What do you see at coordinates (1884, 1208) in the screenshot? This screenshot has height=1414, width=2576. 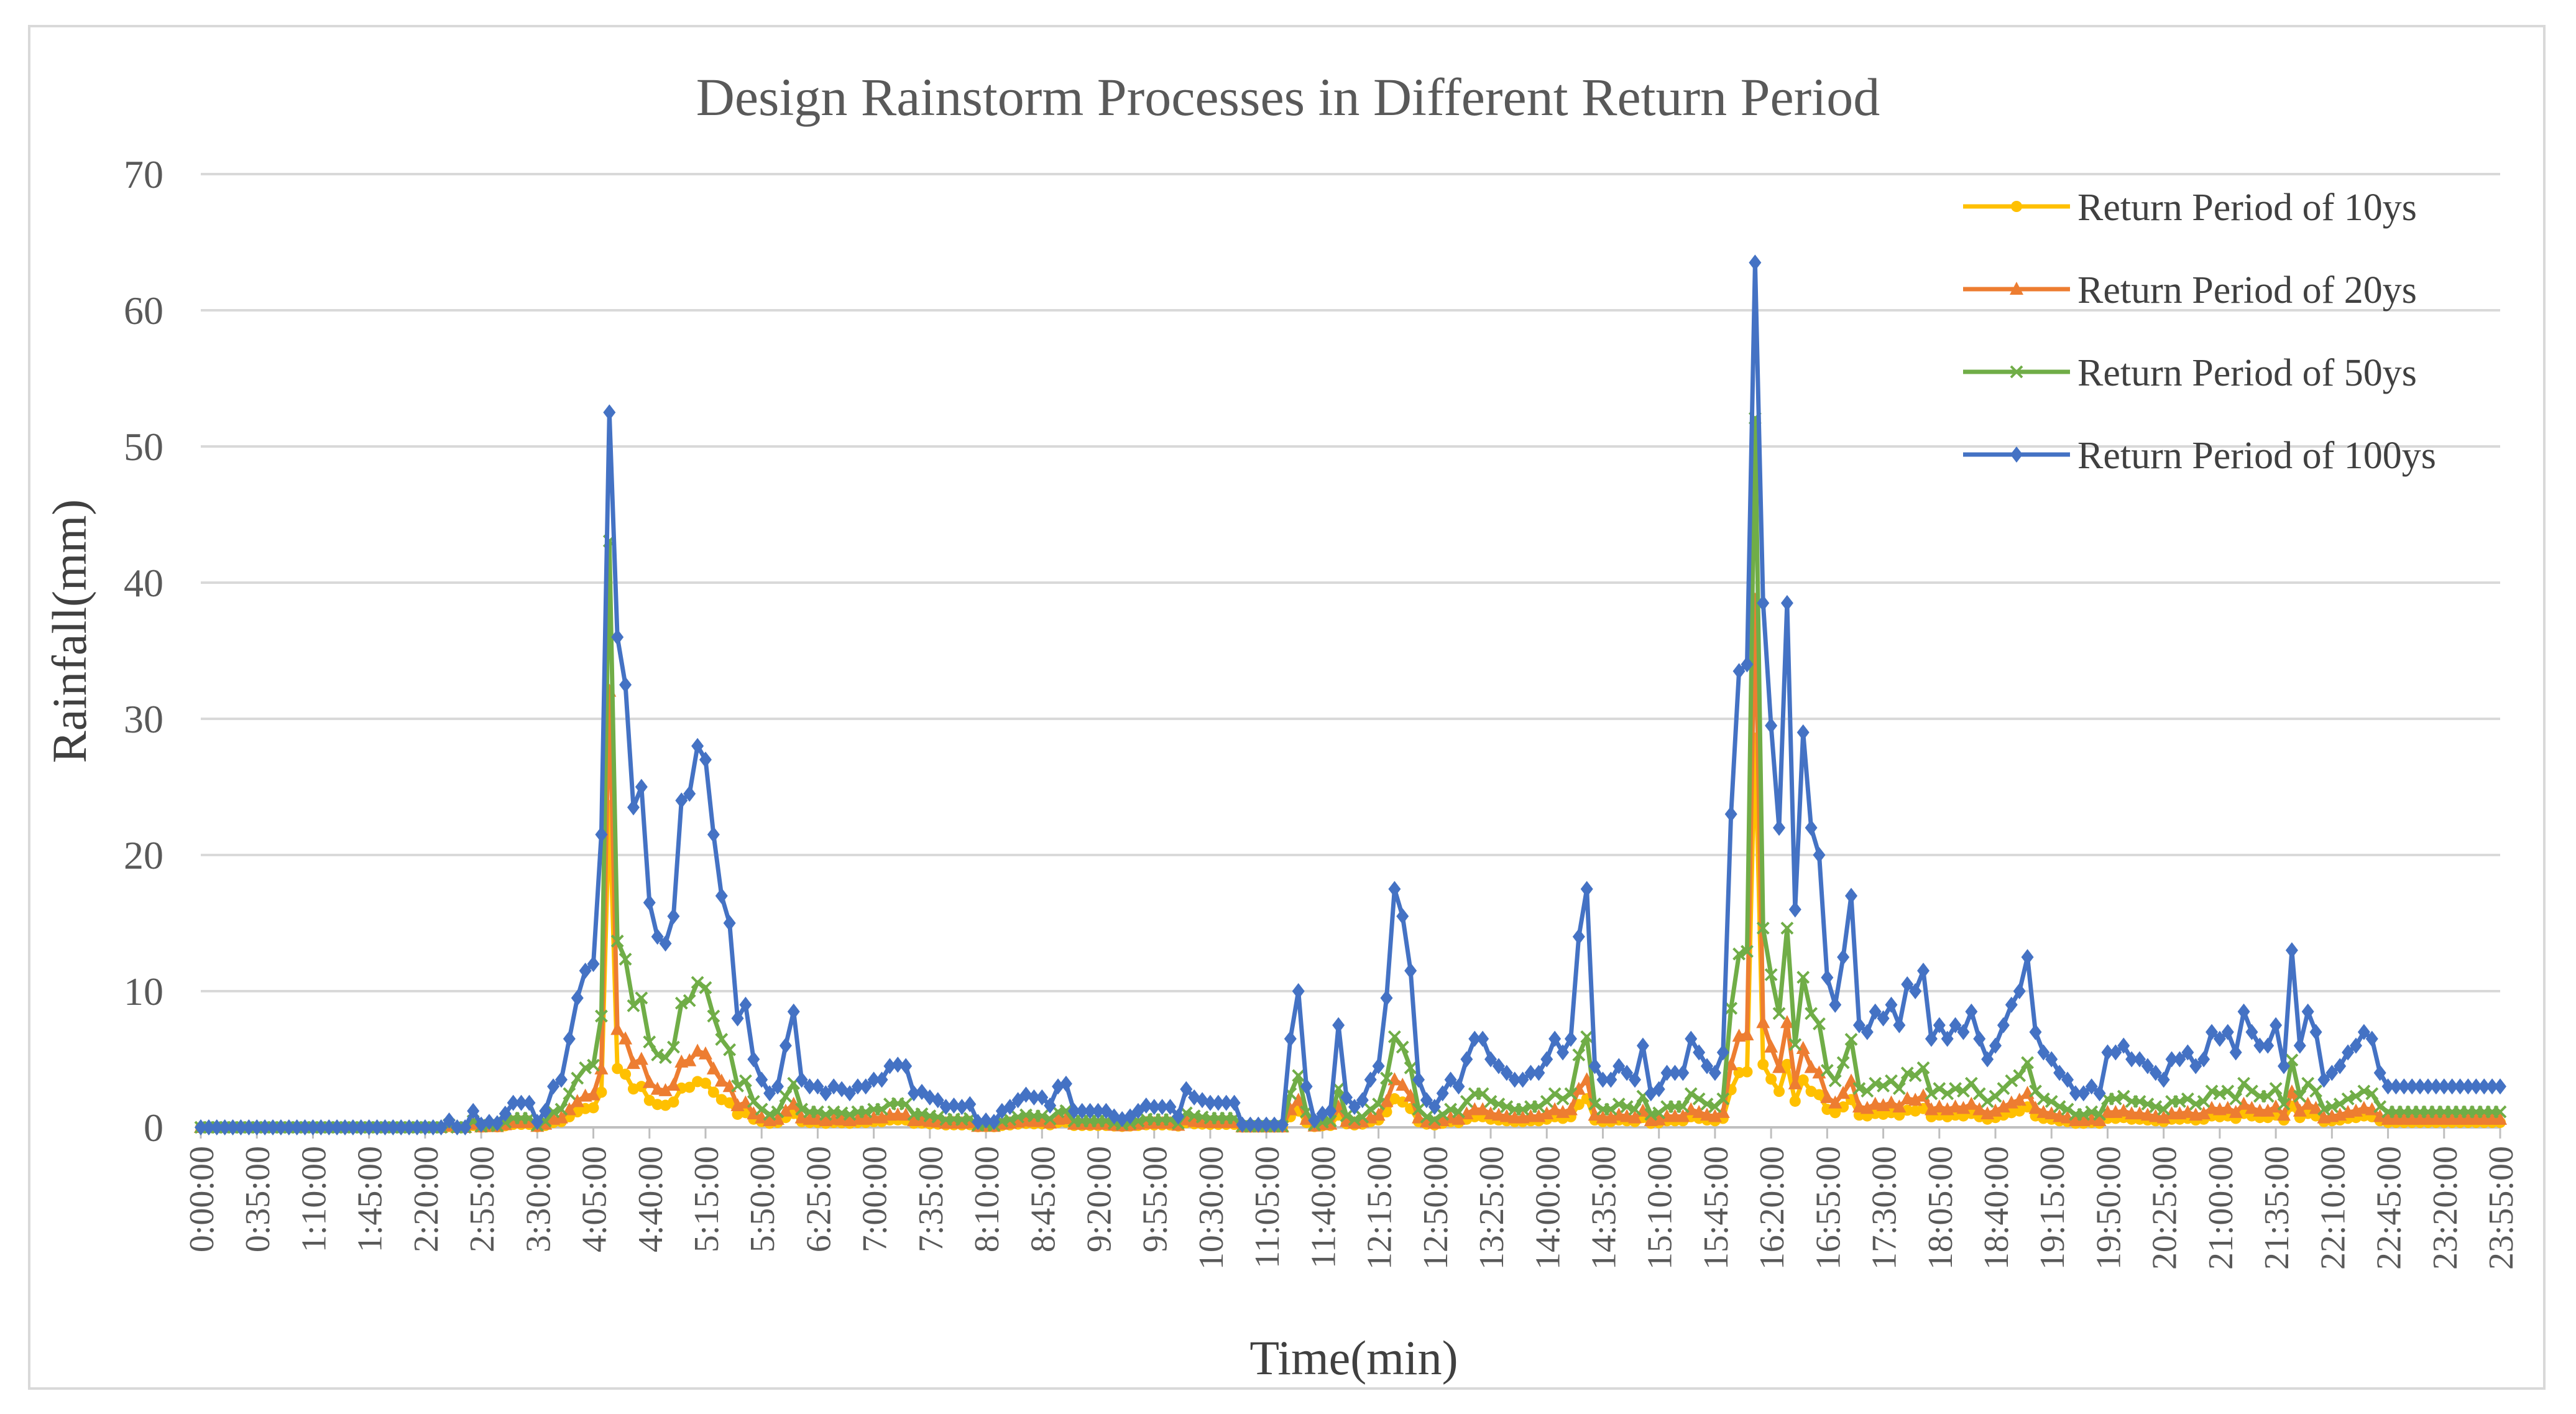 I see `x-tick-label: 17:30:00` at bounding box center [1884, 1208].